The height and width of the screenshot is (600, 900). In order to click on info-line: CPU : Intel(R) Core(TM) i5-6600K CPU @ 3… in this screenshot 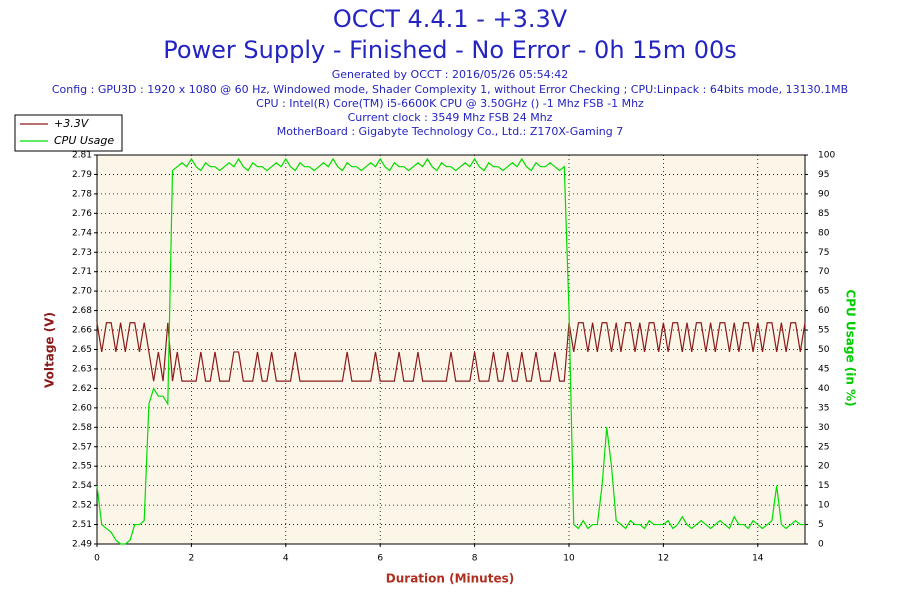, I will do `click(450, 103)`.